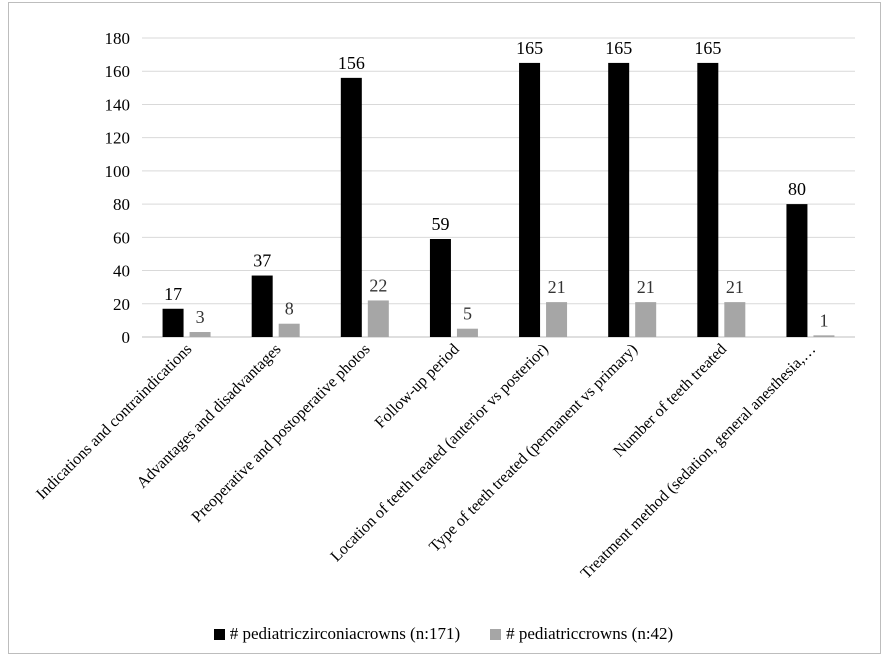 The height and width of the screenshot is (658, 887). What do you see at coordinates (797, 189) in the screenshot?
I see `data-label-series-1: 80` at bounding box center [797, 189].